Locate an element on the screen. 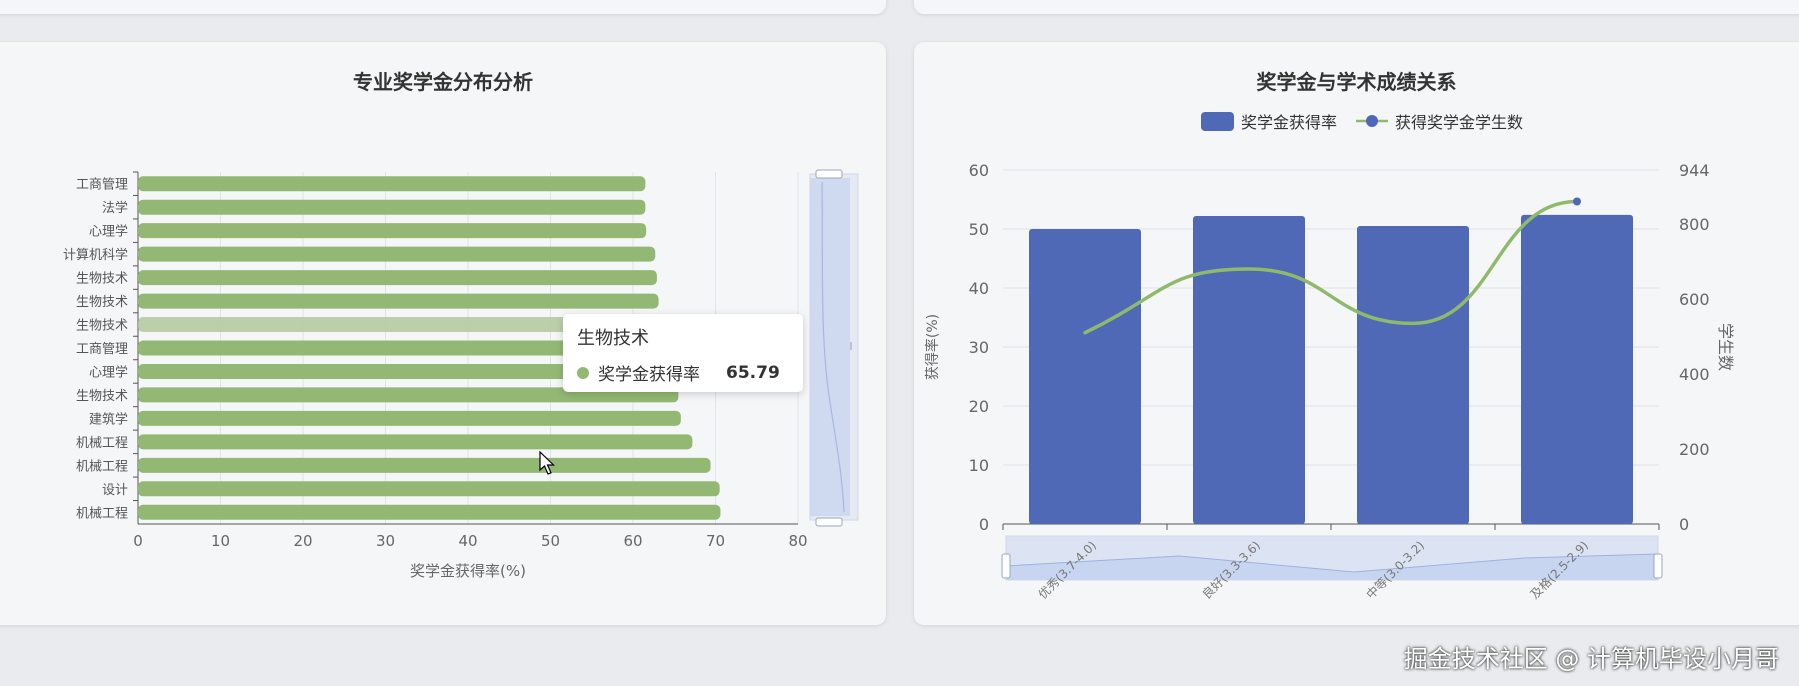 This screenshot has height=686, width=1799. left-chart-title: 专业奖学金分布分析 is located at coordinates (443, 82).